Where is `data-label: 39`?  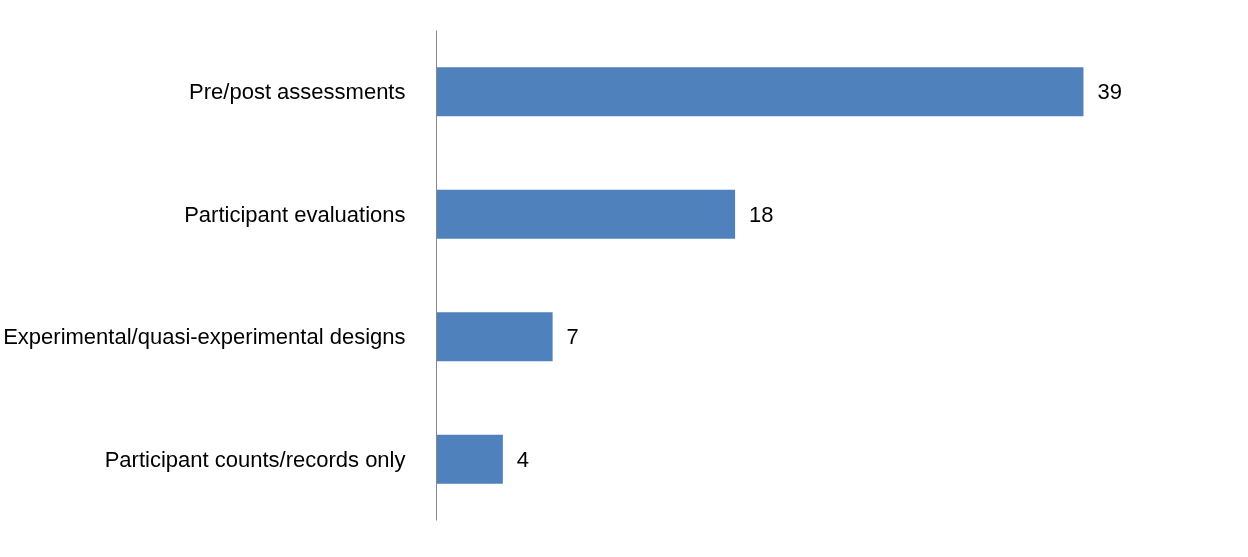
data-label: 39 is located at coordinates (1109, 92).